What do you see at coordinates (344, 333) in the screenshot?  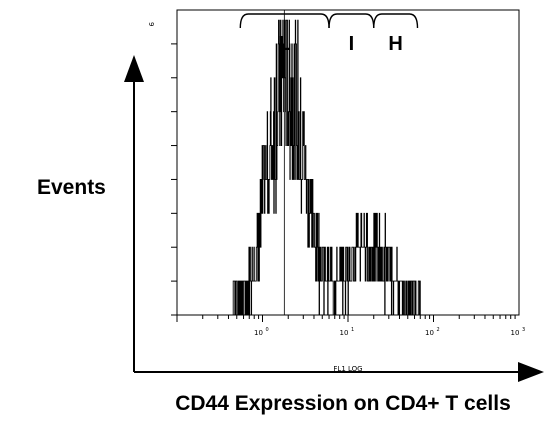 I see `x-tick-label-1: 10` at bounding box center [344, 333].